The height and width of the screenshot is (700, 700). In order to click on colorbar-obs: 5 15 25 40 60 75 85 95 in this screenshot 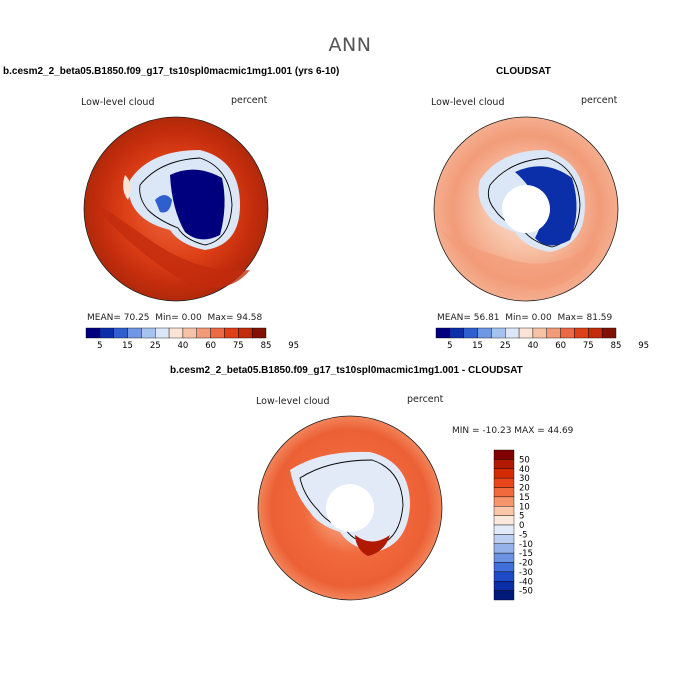, I will do `click(542, 339)`.